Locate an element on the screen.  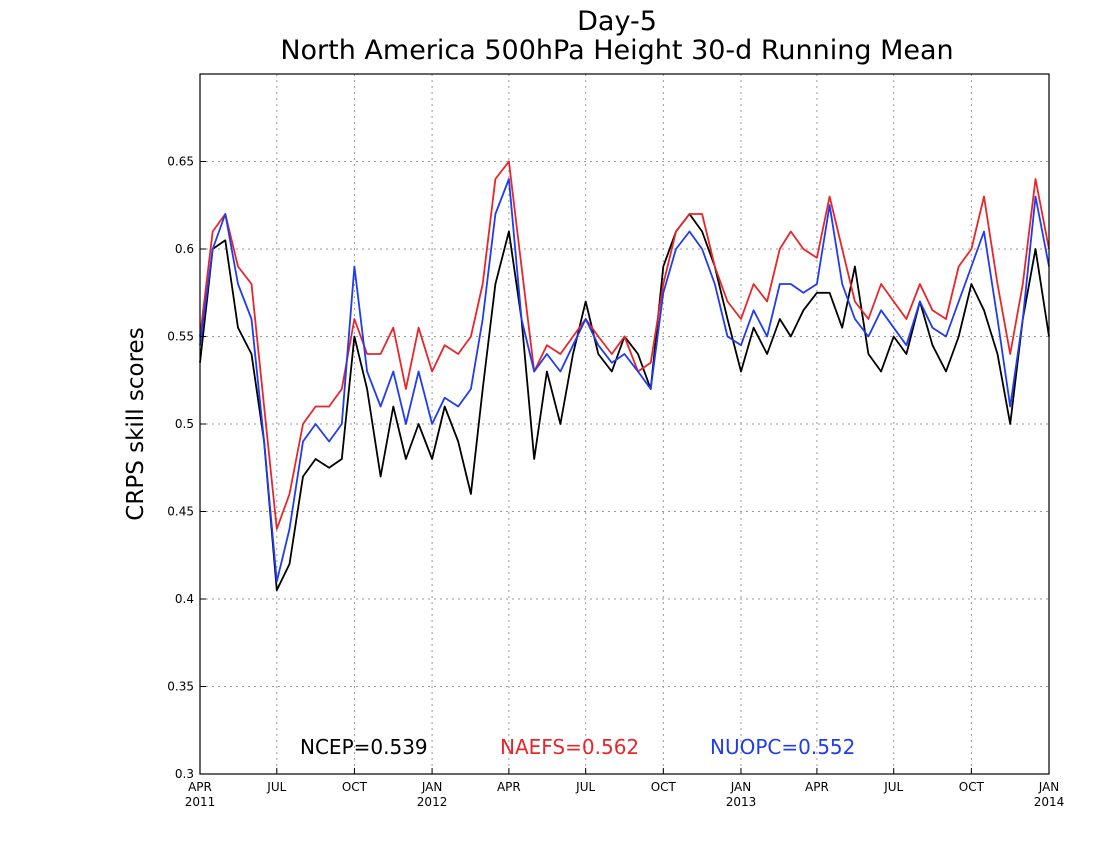
chart-title: Day-5 is located at coordinates (617, 21).